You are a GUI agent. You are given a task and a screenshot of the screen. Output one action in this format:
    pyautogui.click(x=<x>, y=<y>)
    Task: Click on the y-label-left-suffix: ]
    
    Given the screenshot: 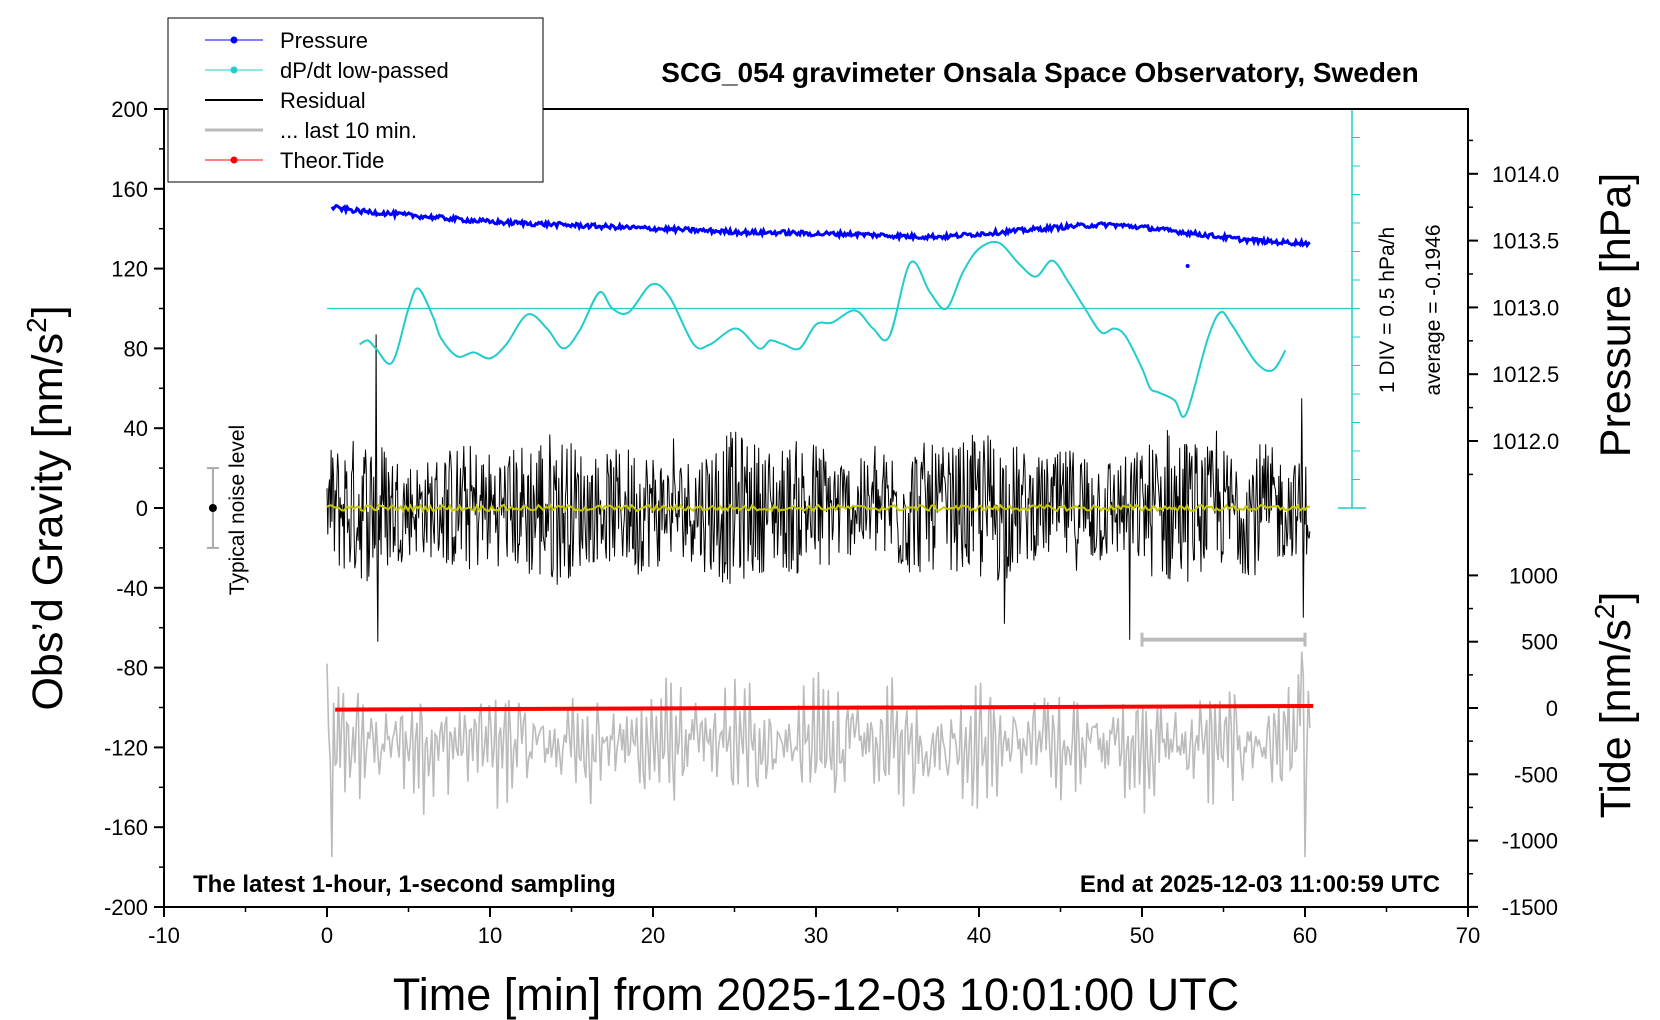 What is the action you would take?
    pyautogui.click(x=48, y=311)
    